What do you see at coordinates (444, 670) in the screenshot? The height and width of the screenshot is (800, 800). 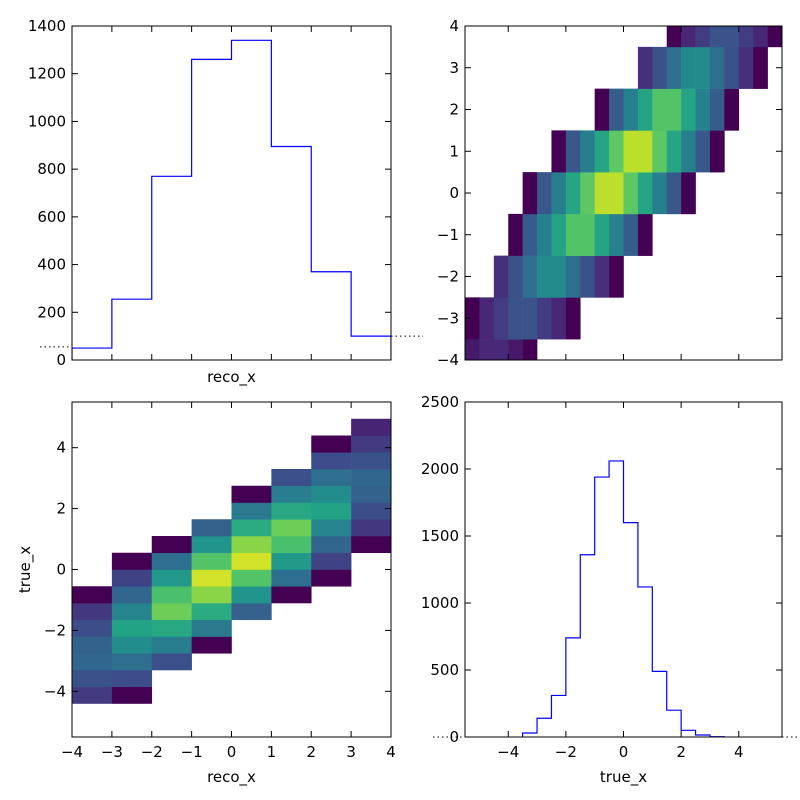 I see `y-tick-label: 500` at bounding box center [444, 670].